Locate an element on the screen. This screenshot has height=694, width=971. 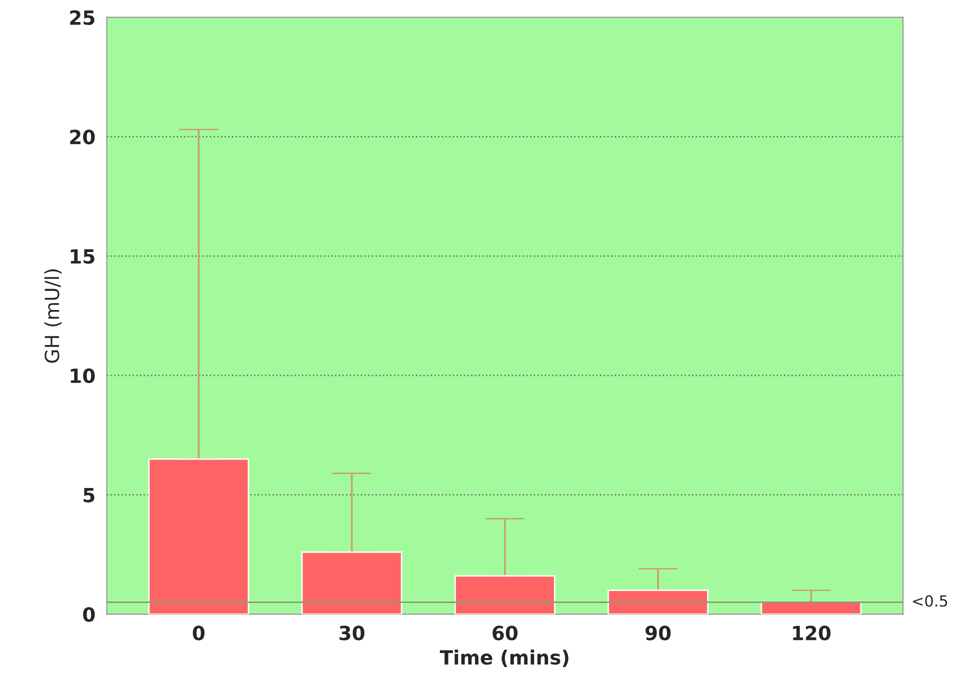
x-tick-label: 30 is located at coordinates (352, 633).